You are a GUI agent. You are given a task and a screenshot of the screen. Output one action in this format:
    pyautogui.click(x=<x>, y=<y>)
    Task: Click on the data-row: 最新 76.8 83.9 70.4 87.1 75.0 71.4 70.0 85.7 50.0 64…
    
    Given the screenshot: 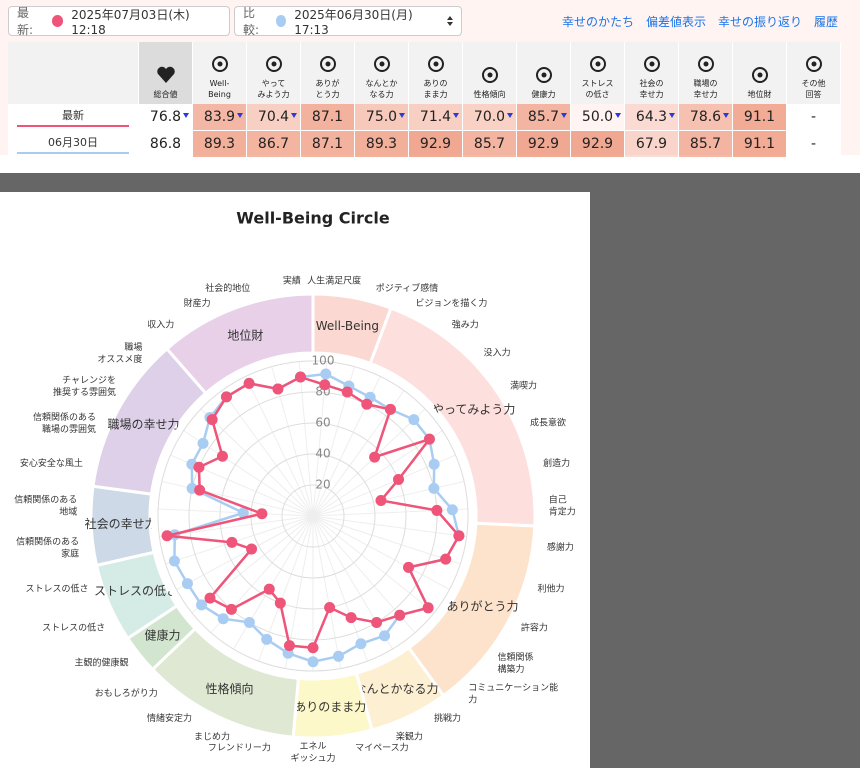 What is the action you would take?
    pyautogui.click(x=424, y=117)
    